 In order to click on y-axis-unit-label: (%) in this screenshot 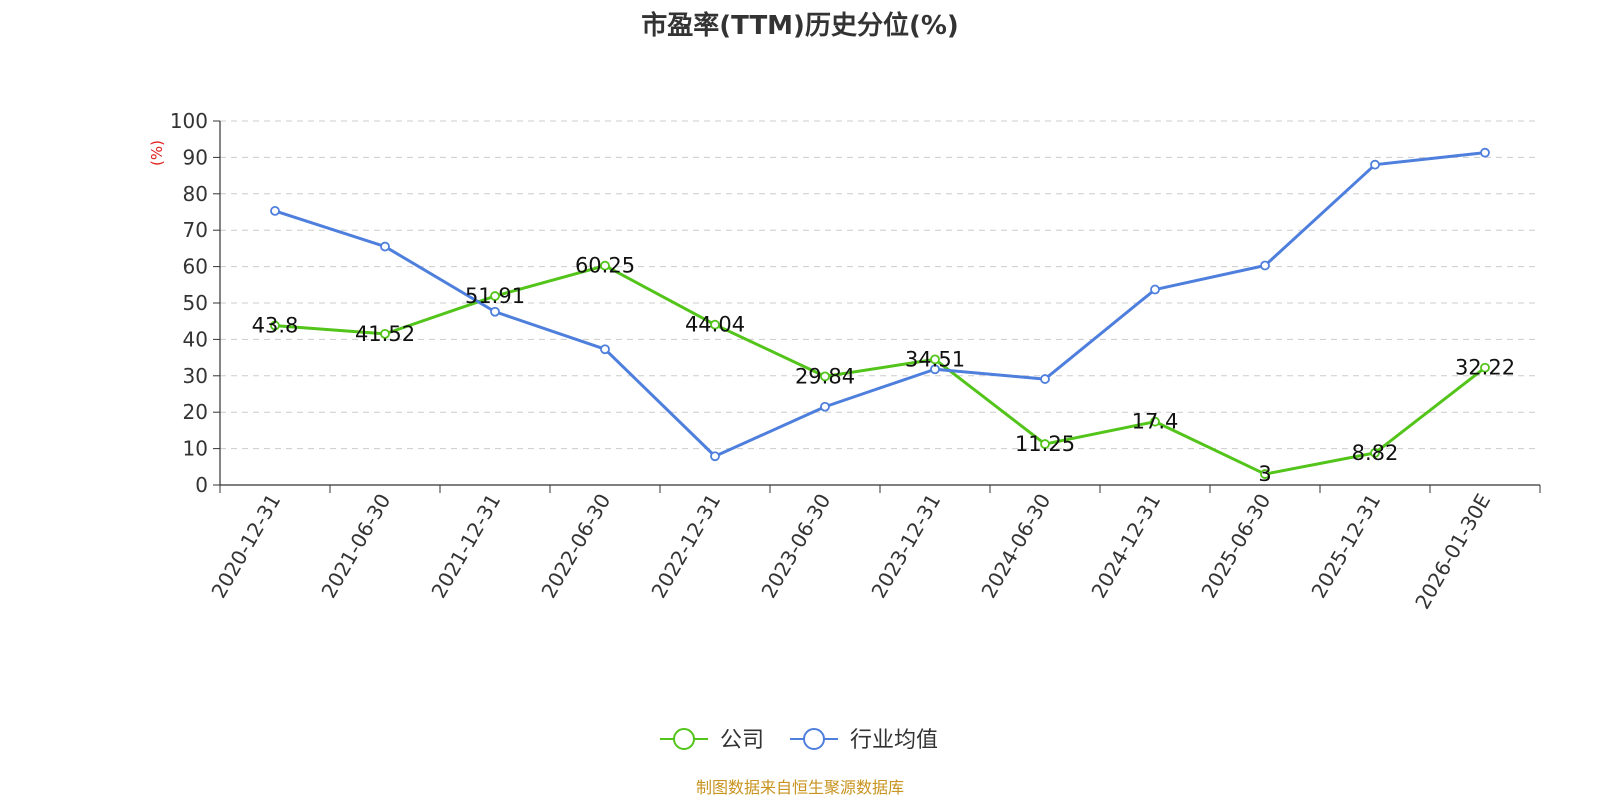, I will do `click(157, 153)`.